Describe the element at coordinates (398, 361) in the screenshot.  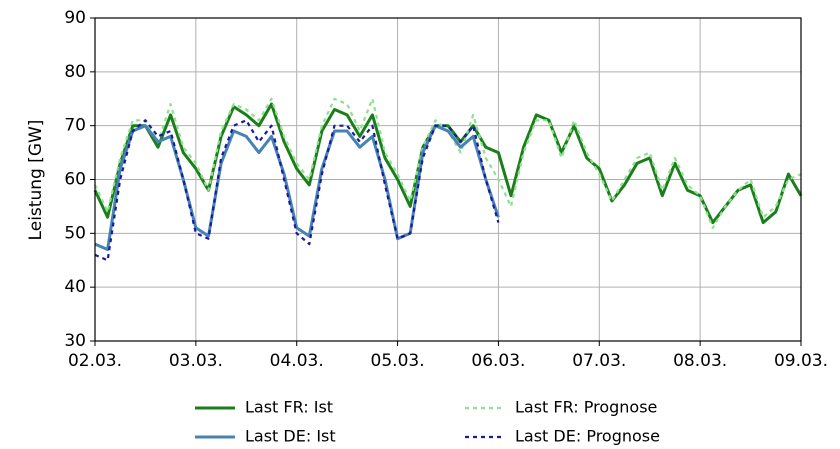
I see `x-tick-label: 05.03.` at that location.